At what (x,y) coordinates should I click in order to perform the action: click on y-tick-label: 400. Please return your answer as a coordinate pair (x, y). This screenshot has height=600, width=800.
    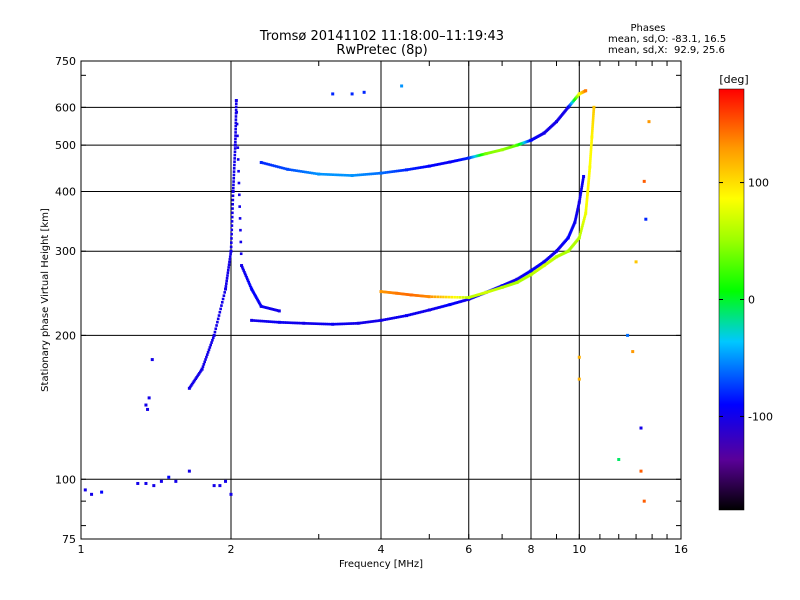
    Looking at the image, I should click on (65, 191).